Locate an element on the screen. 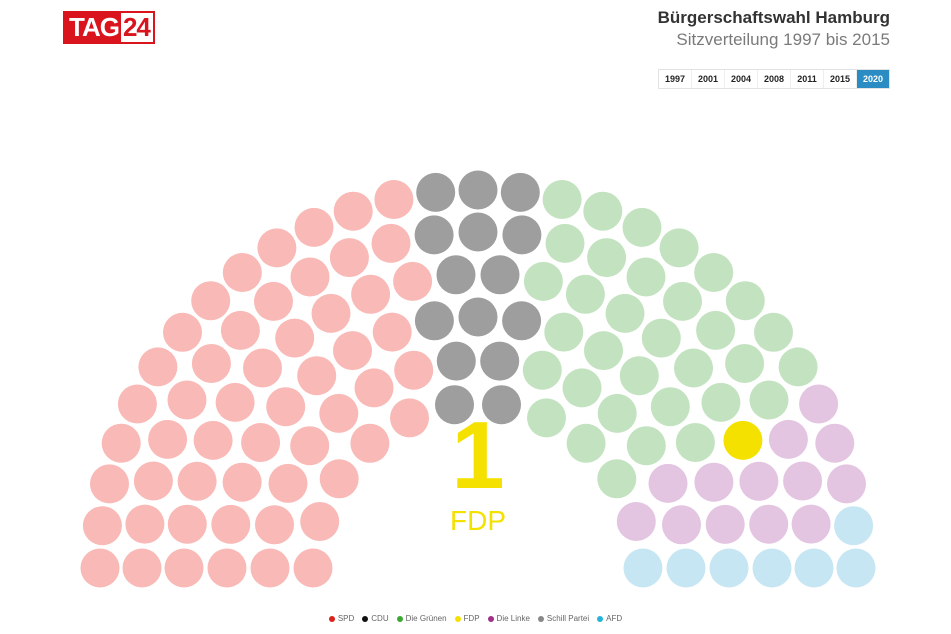  year-tab-2008: 2008 is located at coordinates (773, 79).